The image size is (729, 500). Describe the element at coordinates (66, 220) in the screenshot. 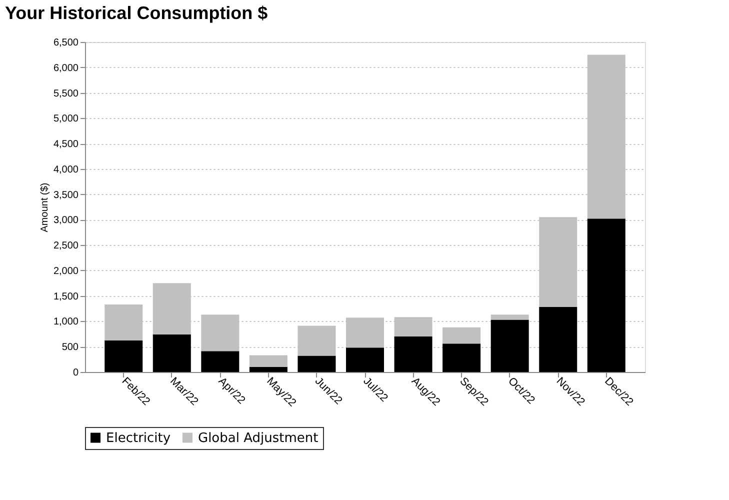

I see `y-tick-label: 3,000` at that location.